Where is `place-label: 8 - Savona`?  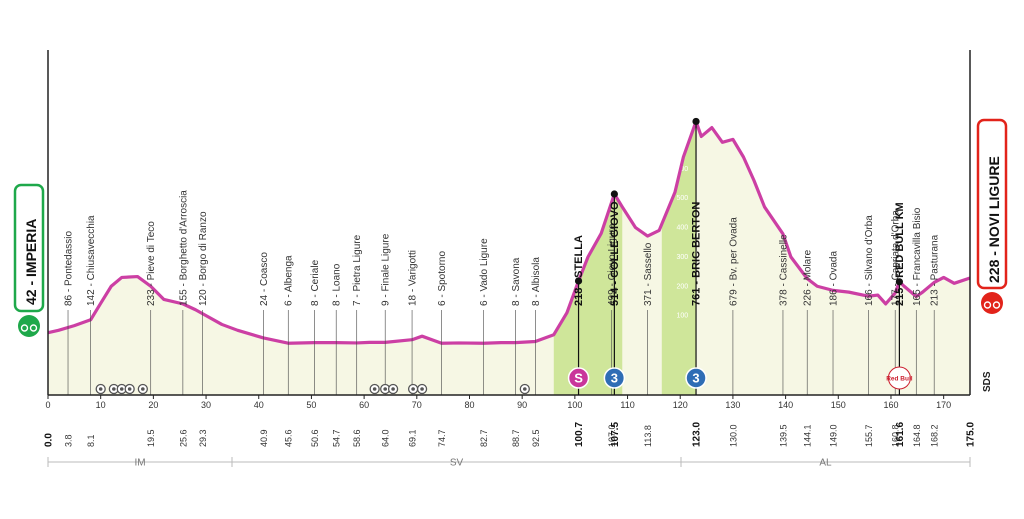
place-label: 8 - Savona is located at coordinates (516, 281).